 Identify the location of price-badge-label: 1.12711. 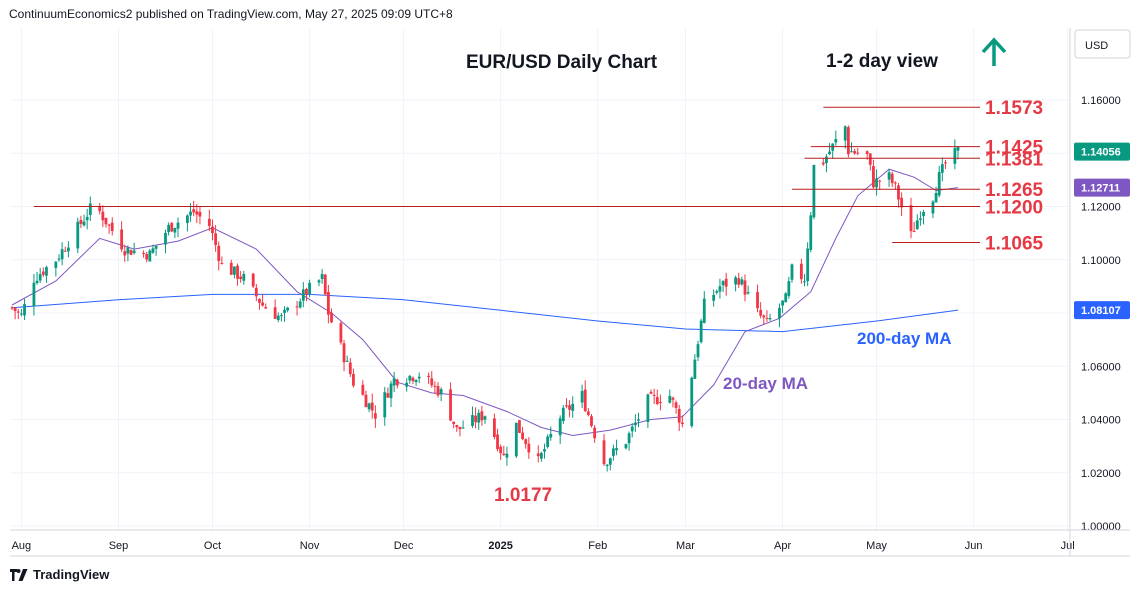
(1100, 189).